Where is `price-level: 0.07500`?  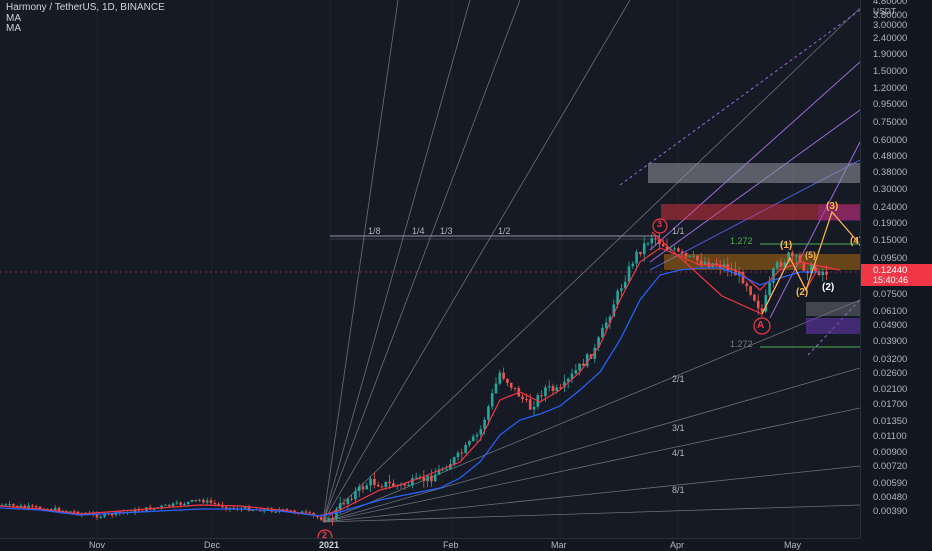 price-level: 0.07500 is located at coordinates (890, 294).